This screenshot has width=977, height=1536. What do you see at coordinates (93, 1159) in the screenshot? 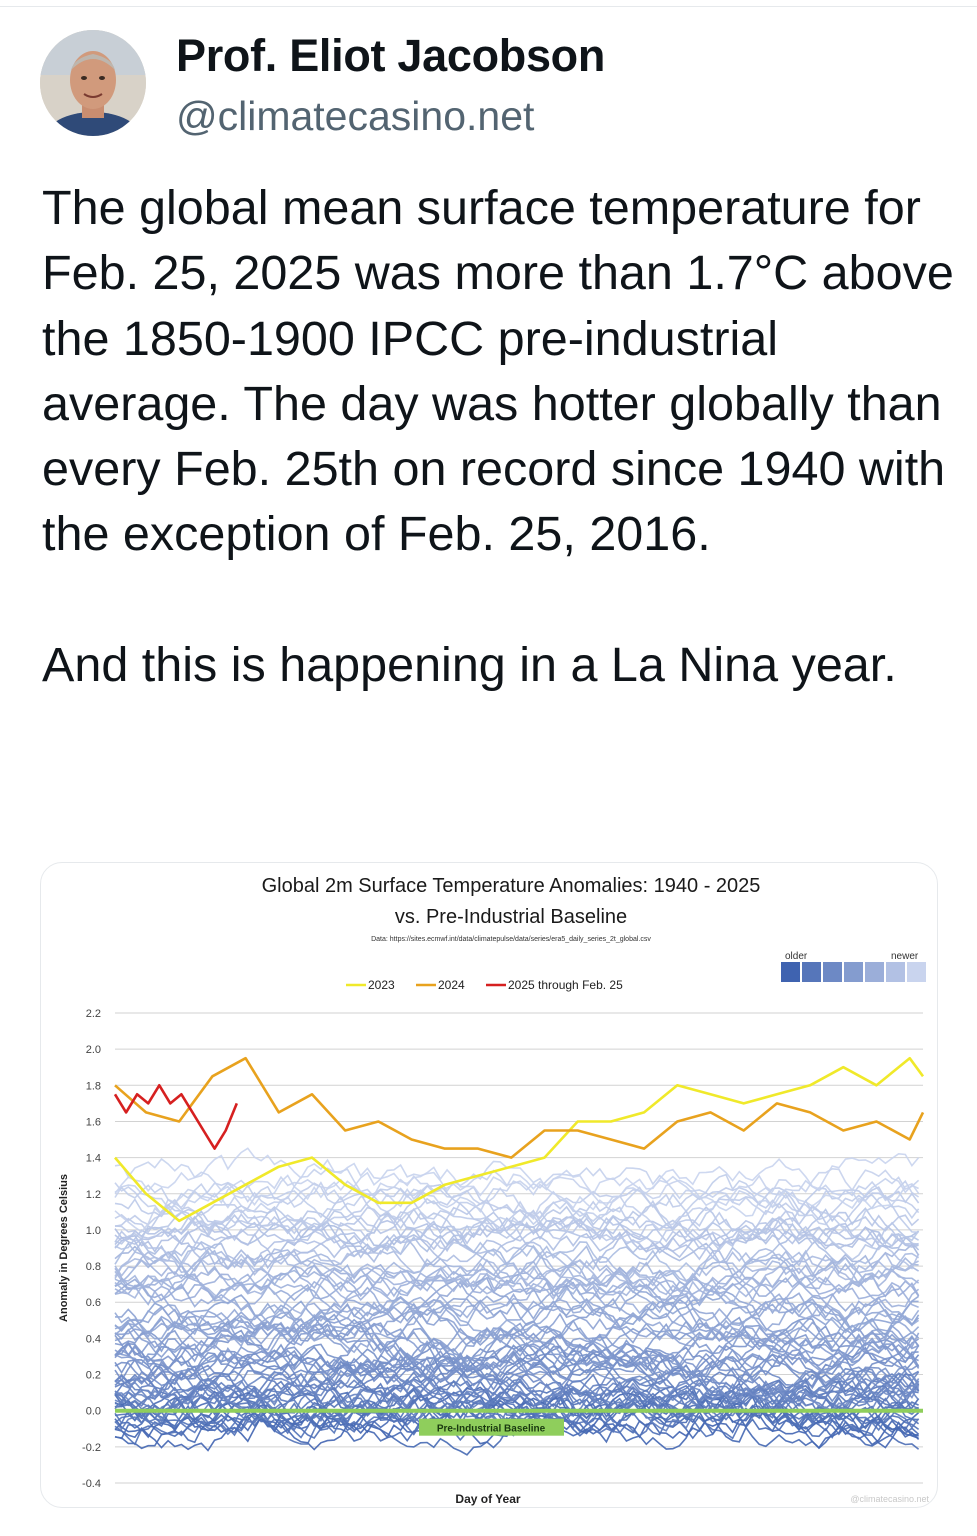
I see `y-tick-label: 1.4` at bounding box center [93, 1159].